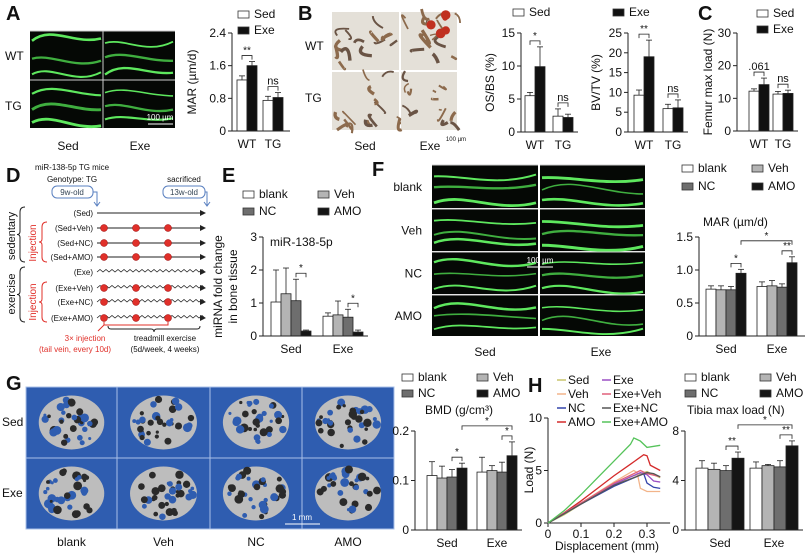  I want to click on legend-swatch-exe, so click(762, 29).